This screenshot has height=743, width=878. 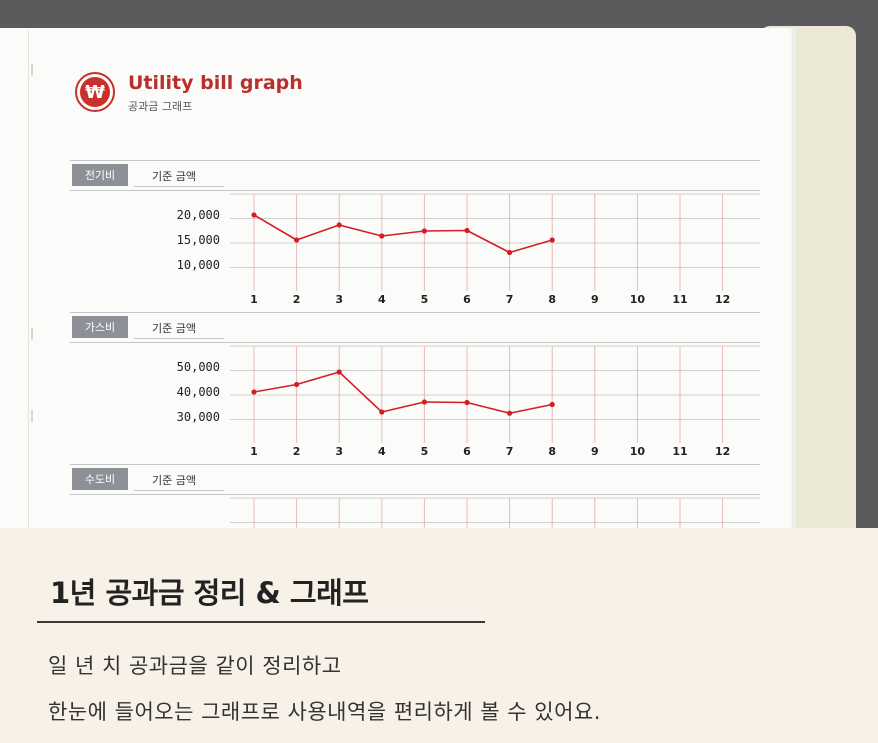 What do you see at coordinates (100, 479) in the screenshot?
I see `water-tag: 수도비` at bounding box center [100, 479].